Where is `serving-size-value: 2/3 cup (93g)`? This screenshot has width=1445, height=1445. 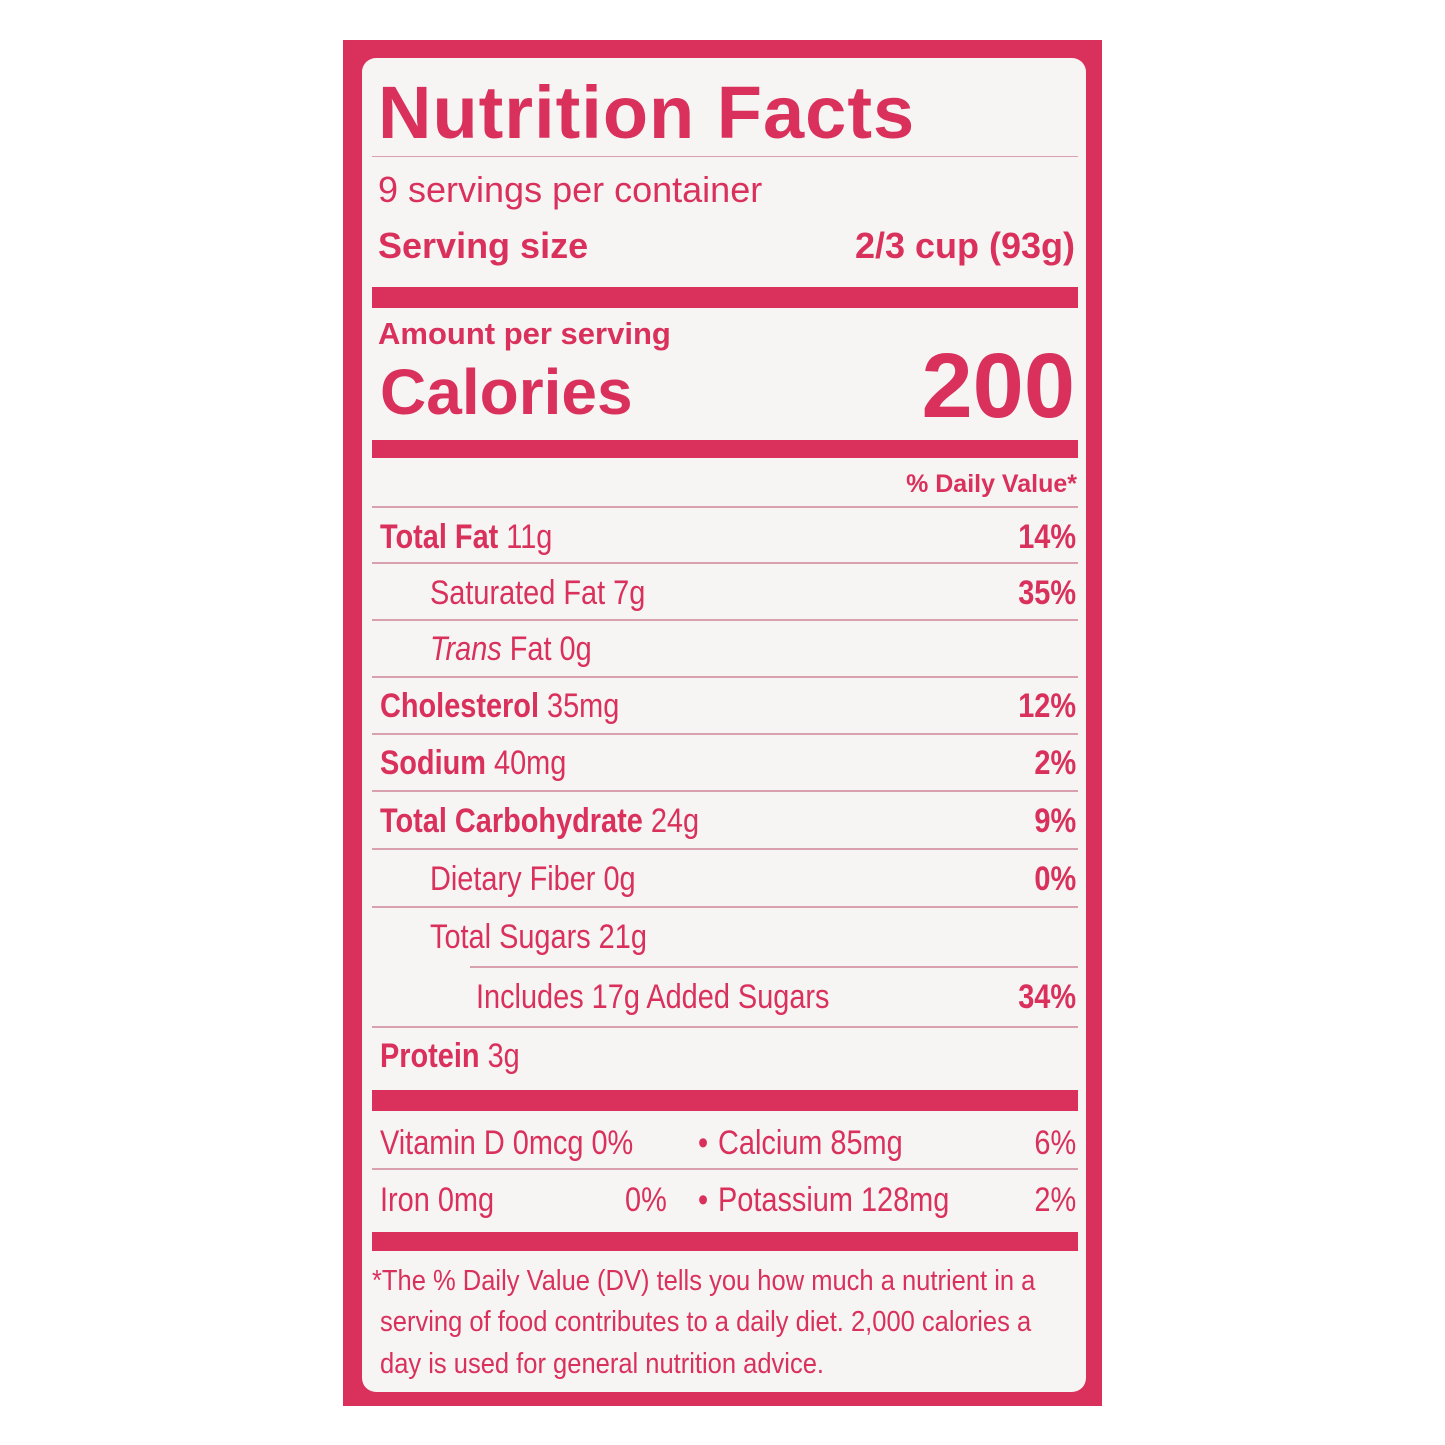
serving-size-value: 2/3 cup (93g) is located at coordinates (964, 245).